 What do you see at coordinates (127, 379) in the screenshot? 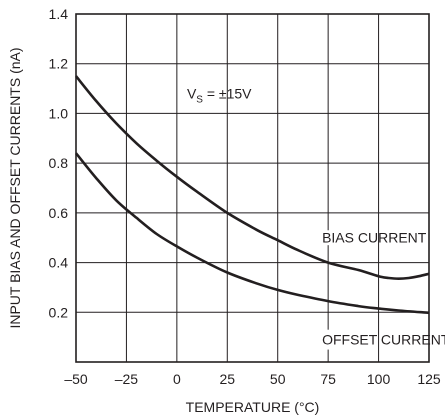
I see `x-tick-label: –25` at bounding box center [127, 379].